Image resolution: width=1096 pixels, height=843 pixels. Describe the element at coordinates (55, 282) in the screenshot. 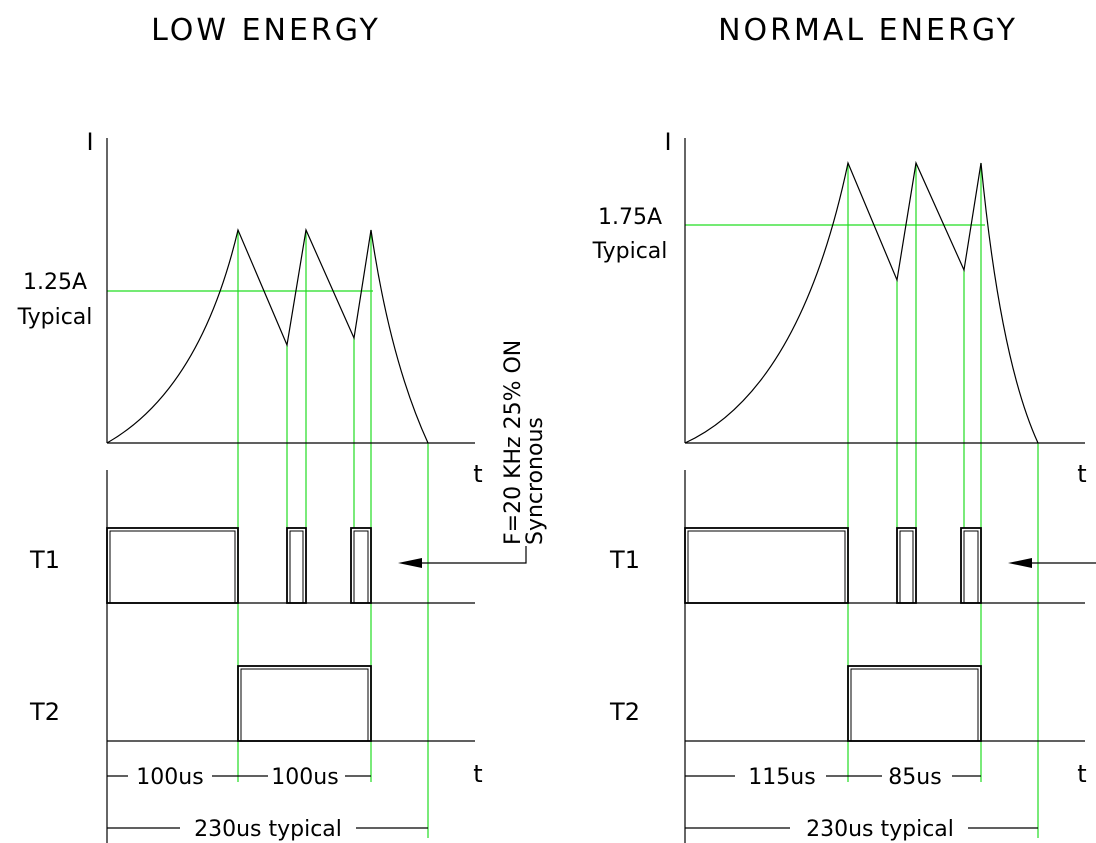

I see `level-value: 1.25A` at that location.